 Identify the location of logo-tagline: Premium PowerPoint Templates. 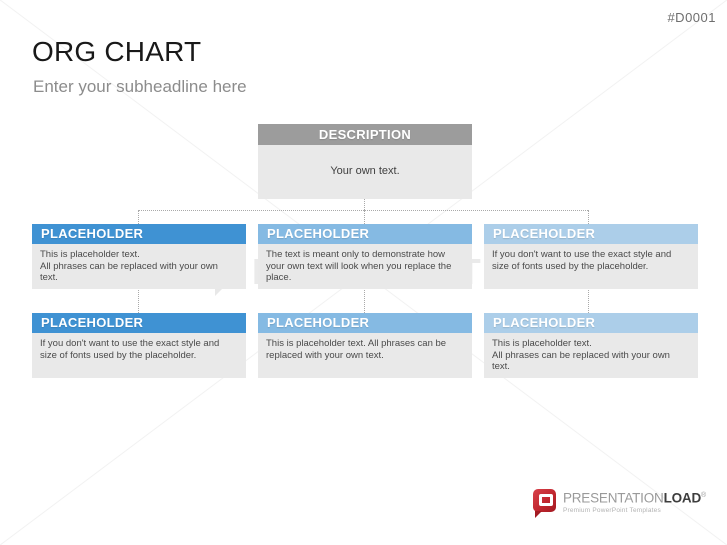
(611, 510).